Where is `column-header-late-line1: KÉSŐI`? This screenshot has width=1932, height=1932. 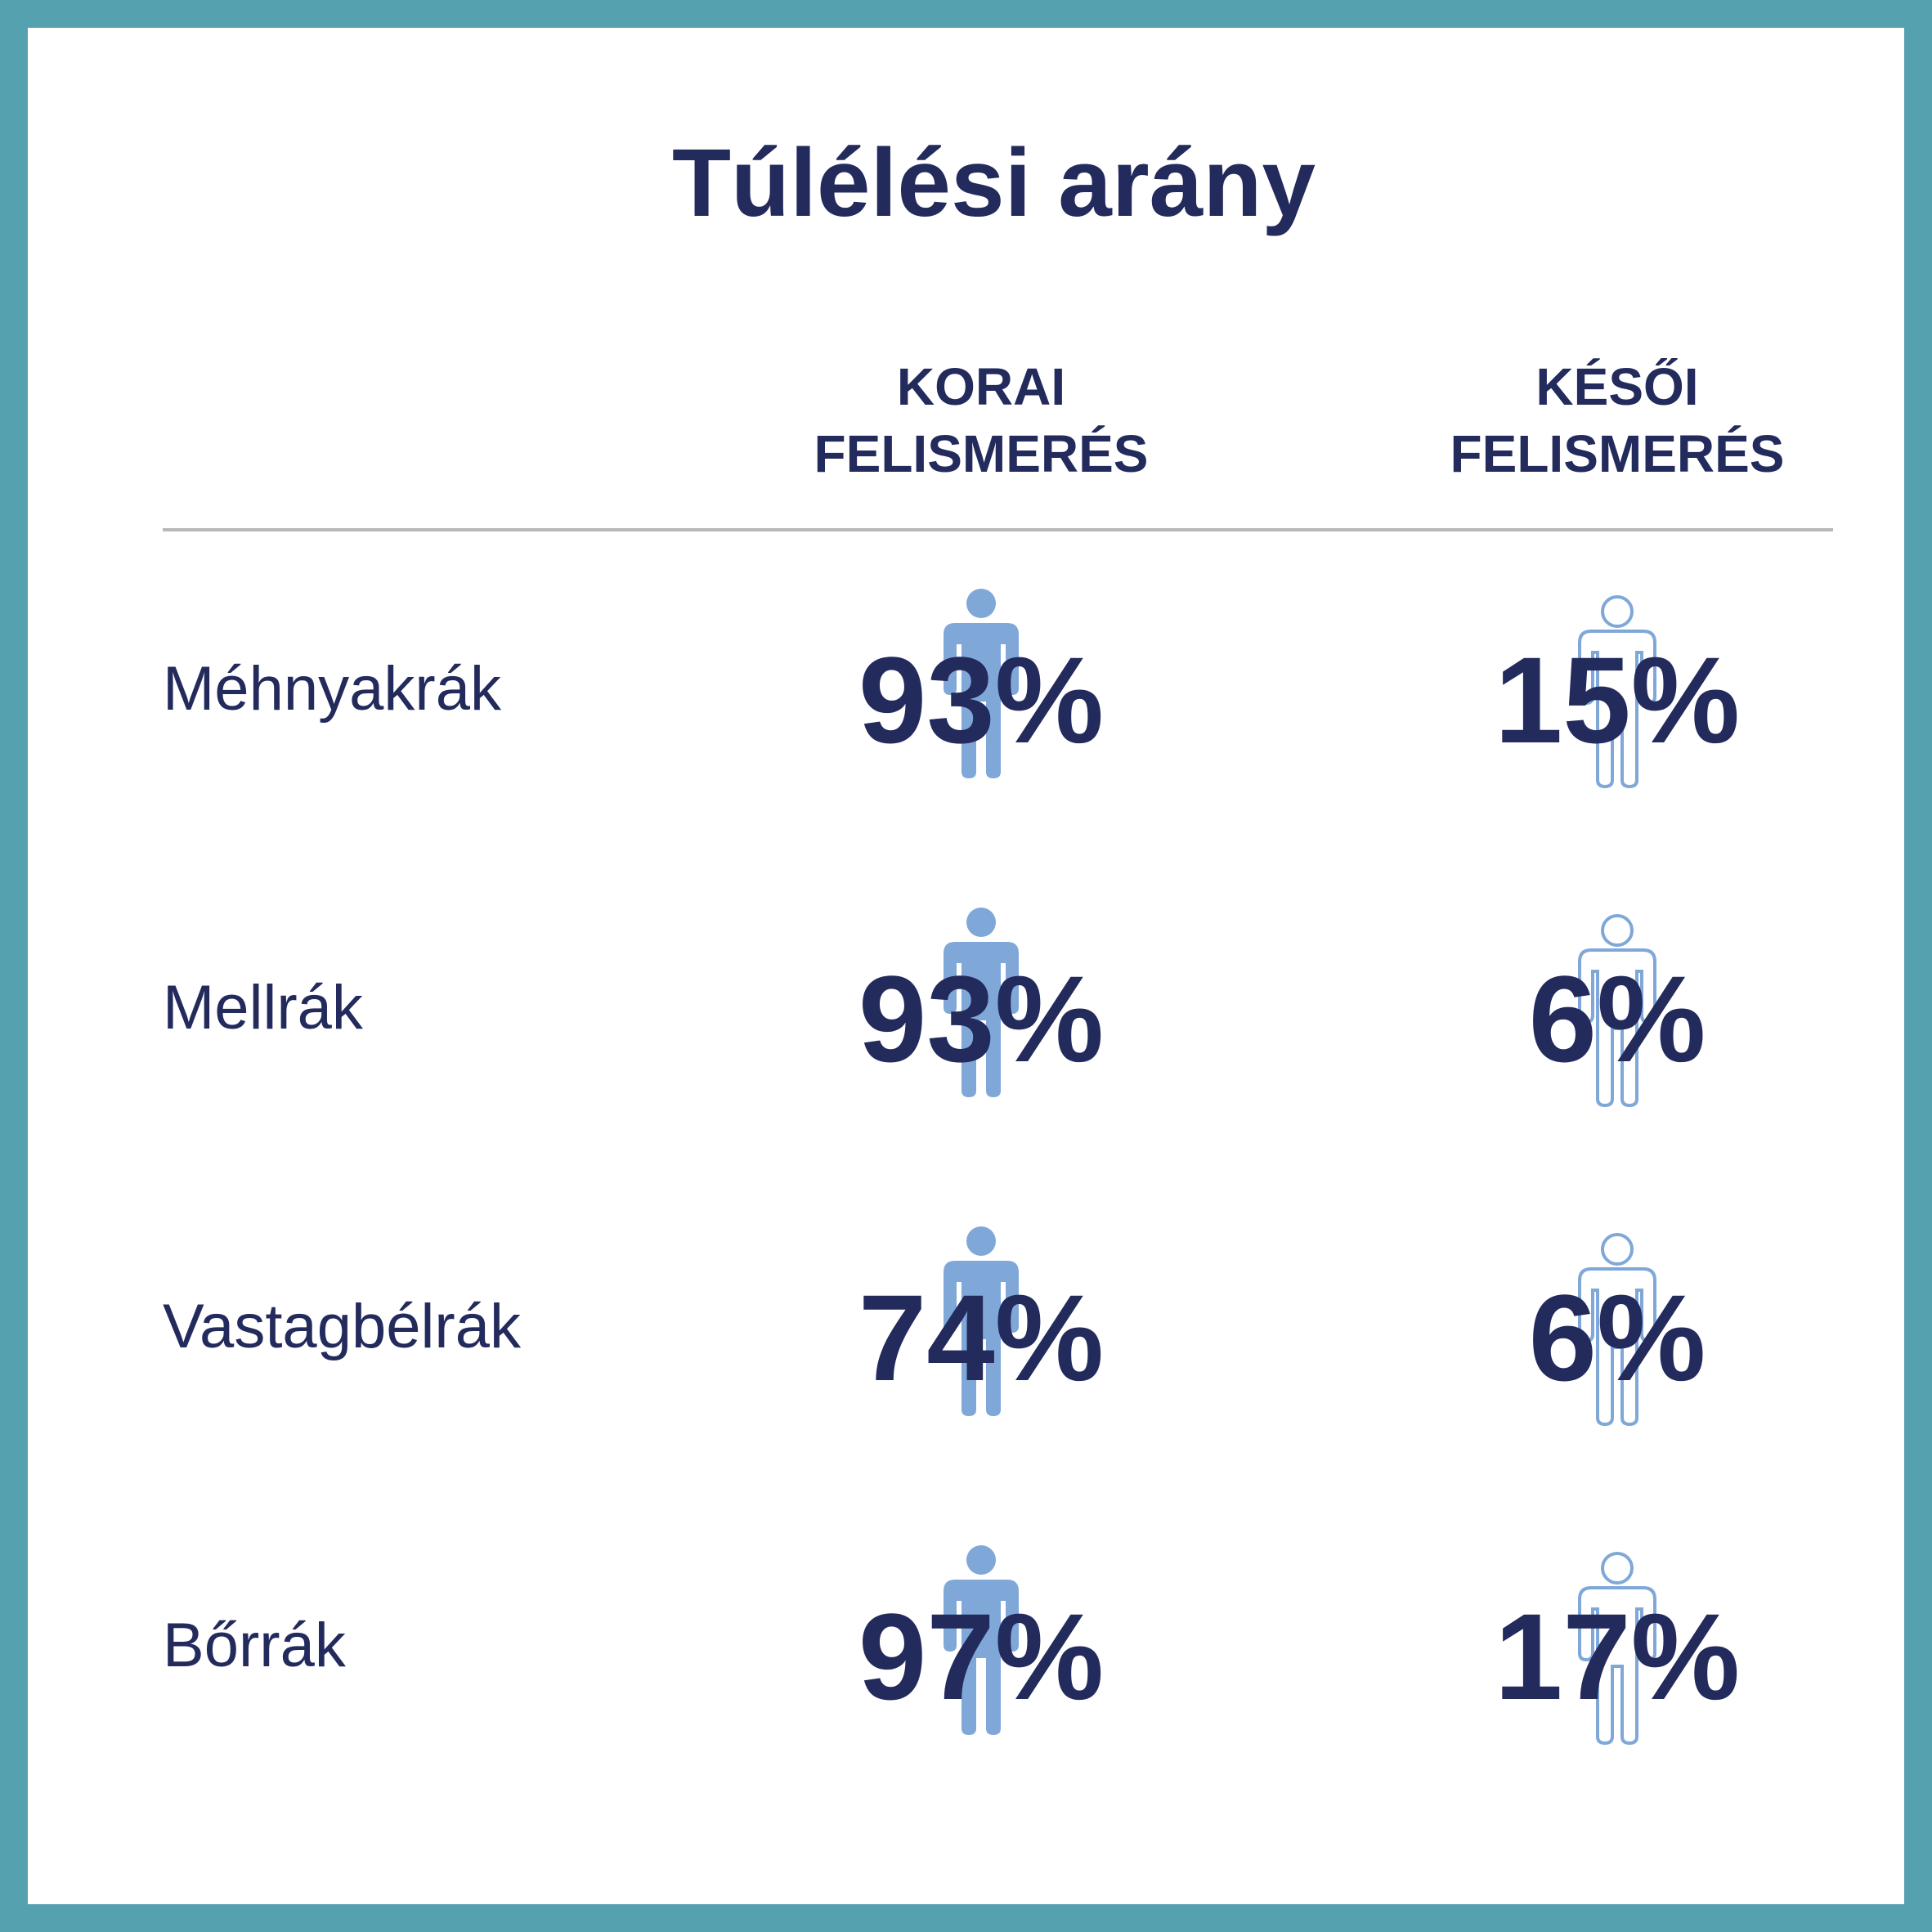
column-header-late-line1: KÉSŐI is located at coordinates (1617, 386).